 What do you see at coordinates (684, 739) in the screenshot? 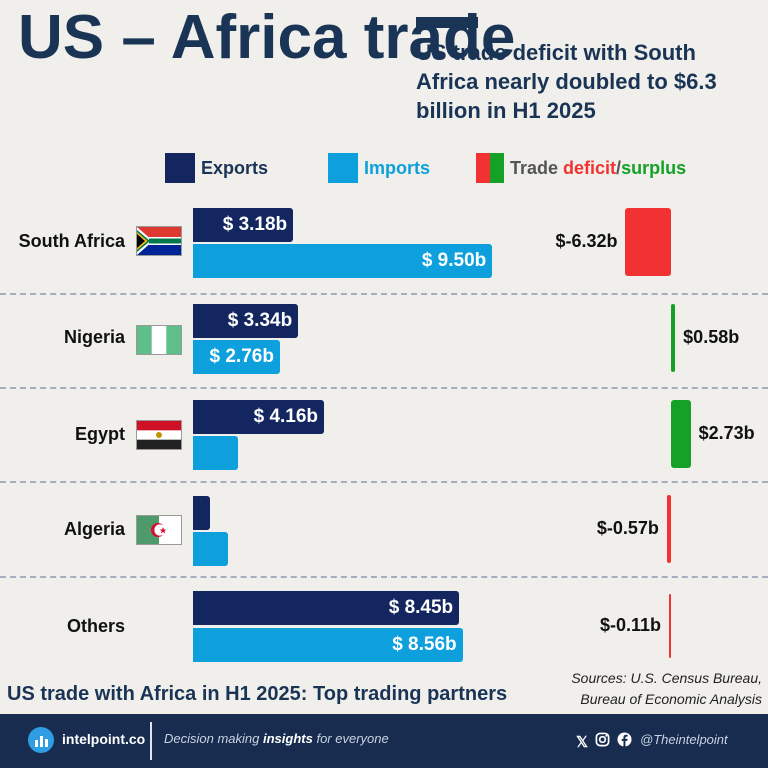
I see `social-handle: @Theintelpoint` at bounding box center [684, 739].